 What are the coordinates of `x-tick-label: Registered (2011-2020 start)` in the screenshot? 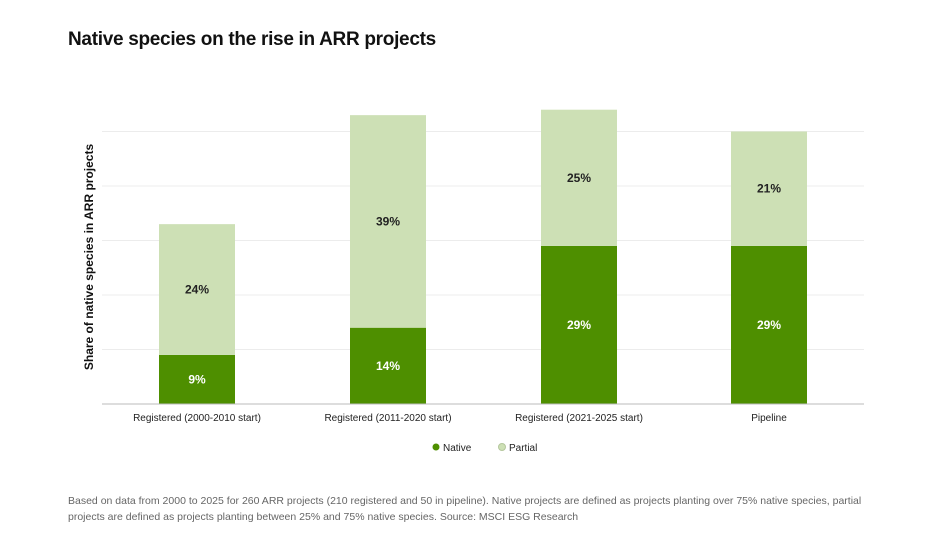 It's located at (387, 418).